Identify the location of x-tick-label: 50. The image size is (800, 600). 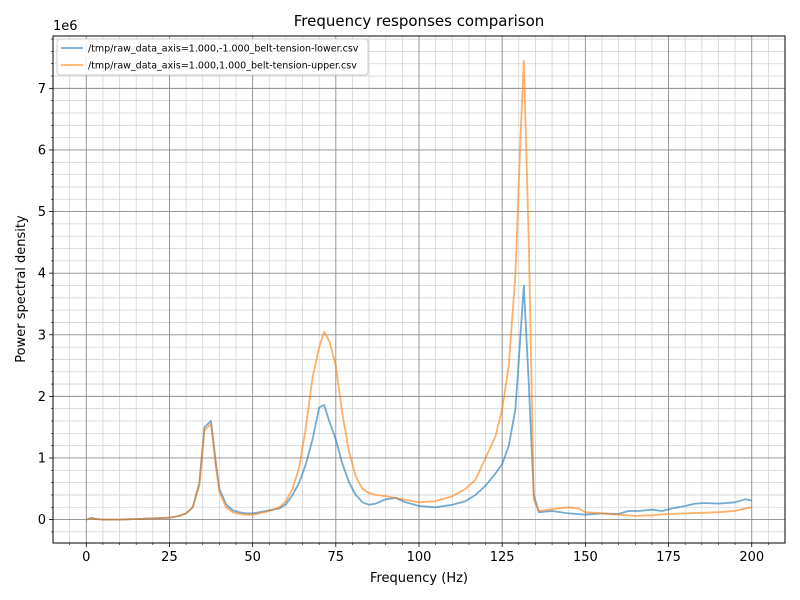
(252, 557).